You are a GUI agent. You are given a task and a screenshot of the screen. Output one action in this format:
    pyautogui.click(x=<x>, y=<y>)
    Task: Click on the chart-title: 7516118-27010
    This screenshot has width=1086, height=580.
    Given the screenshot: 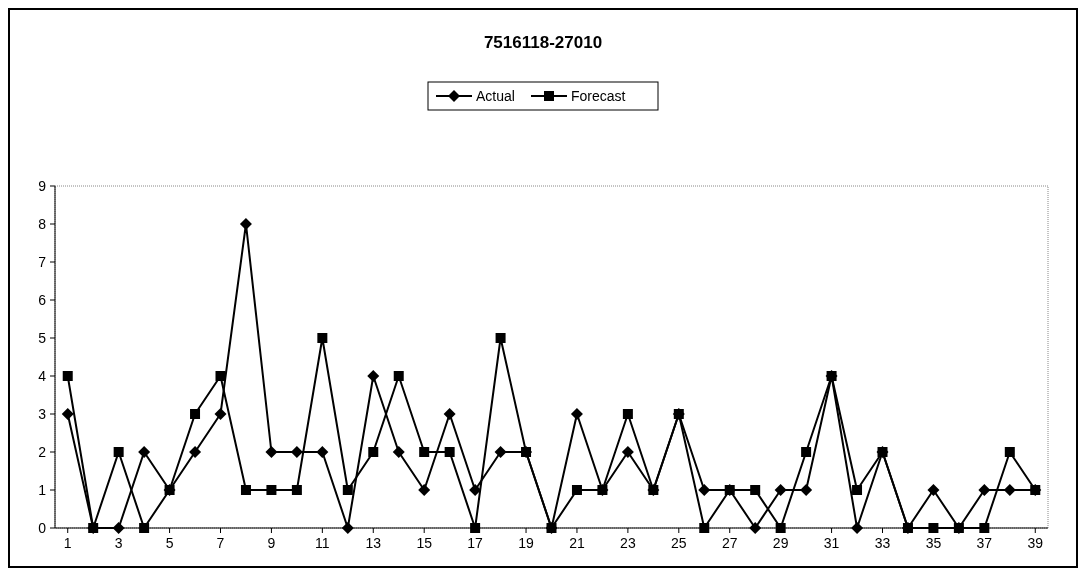 What is the action you would take?
    pyautogui.click(x=543, y=42)
    